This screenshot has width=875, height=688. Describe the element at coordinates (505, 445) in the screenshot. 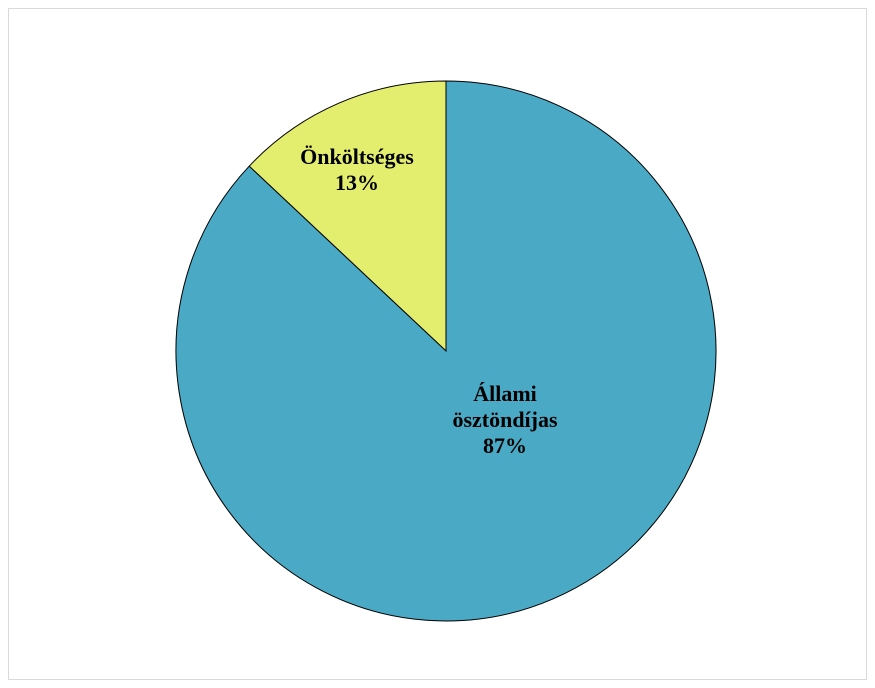

I see `slice-percent-label: 87%` at that location.